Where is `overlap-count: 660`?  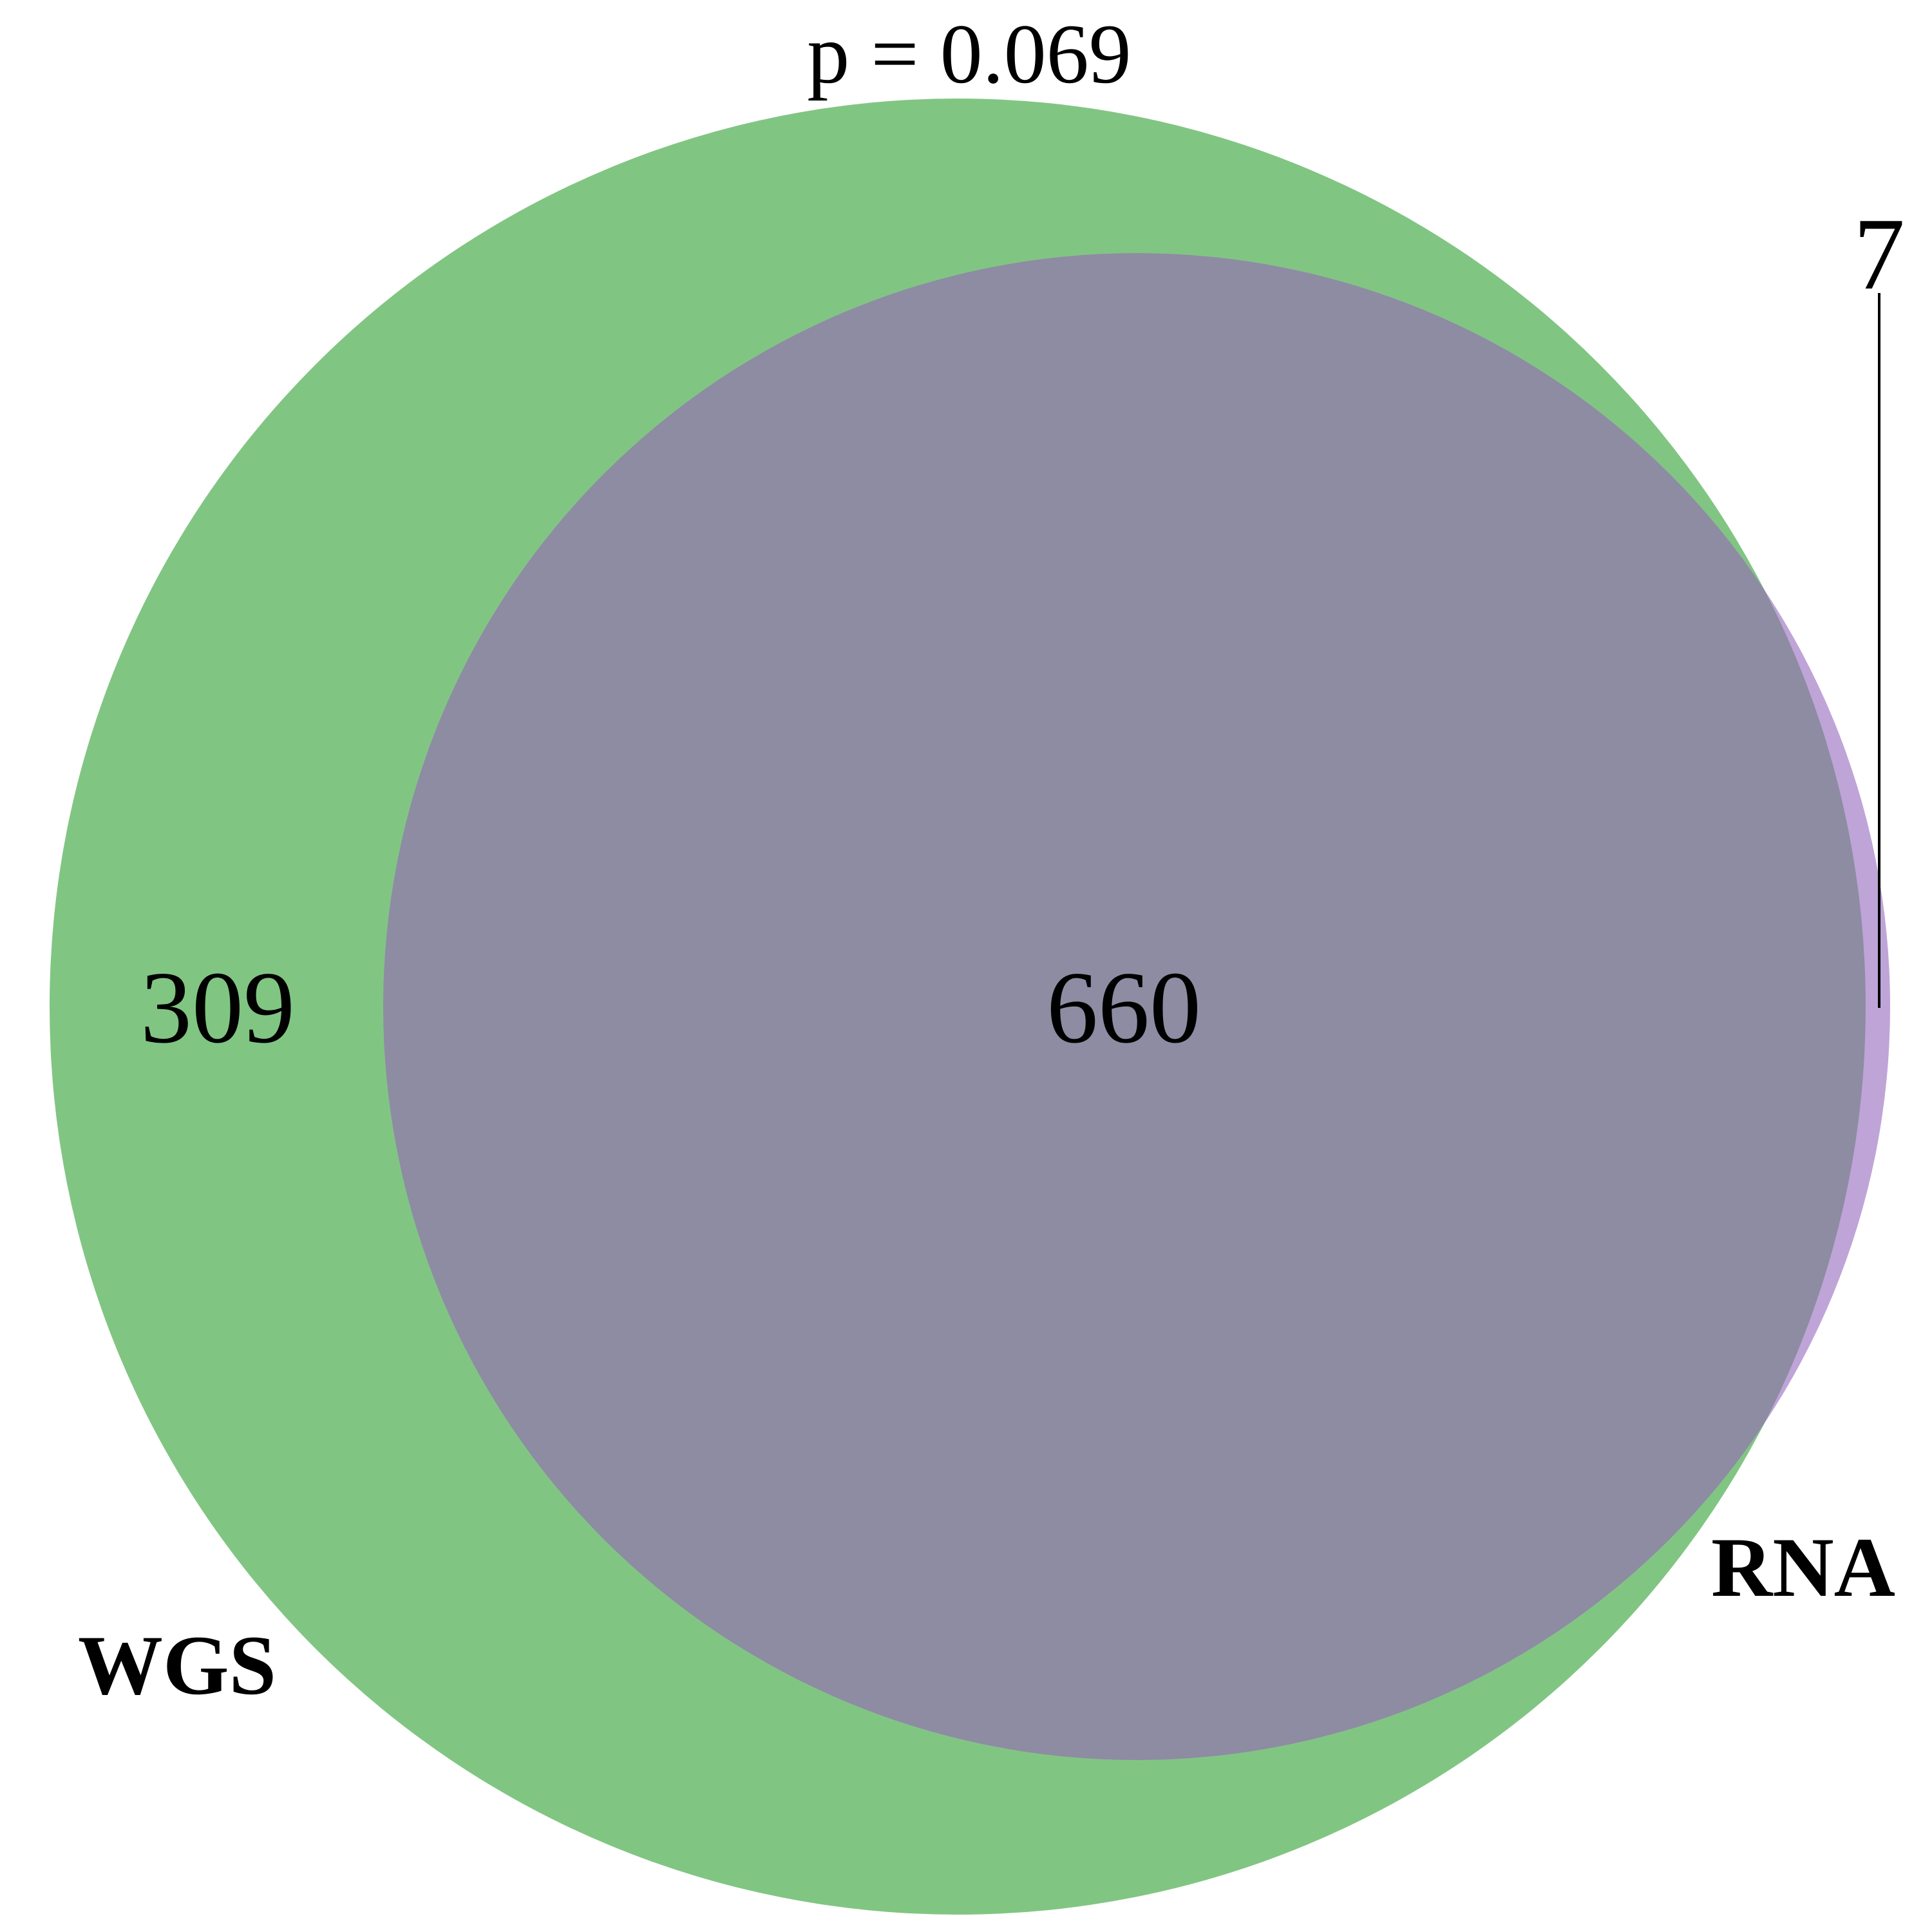
overlap-count: 660 is located at coordinates (1124, 1008).